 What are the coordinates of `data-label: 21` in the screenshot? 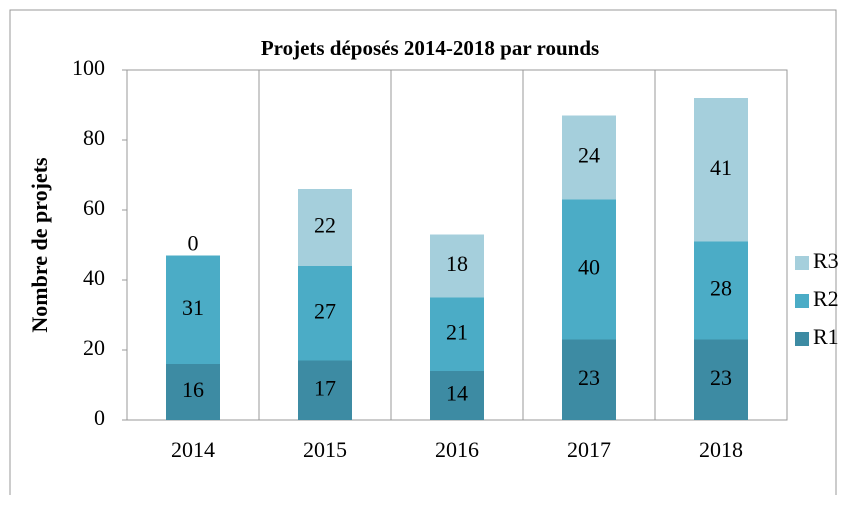 It's located at (457, 331).